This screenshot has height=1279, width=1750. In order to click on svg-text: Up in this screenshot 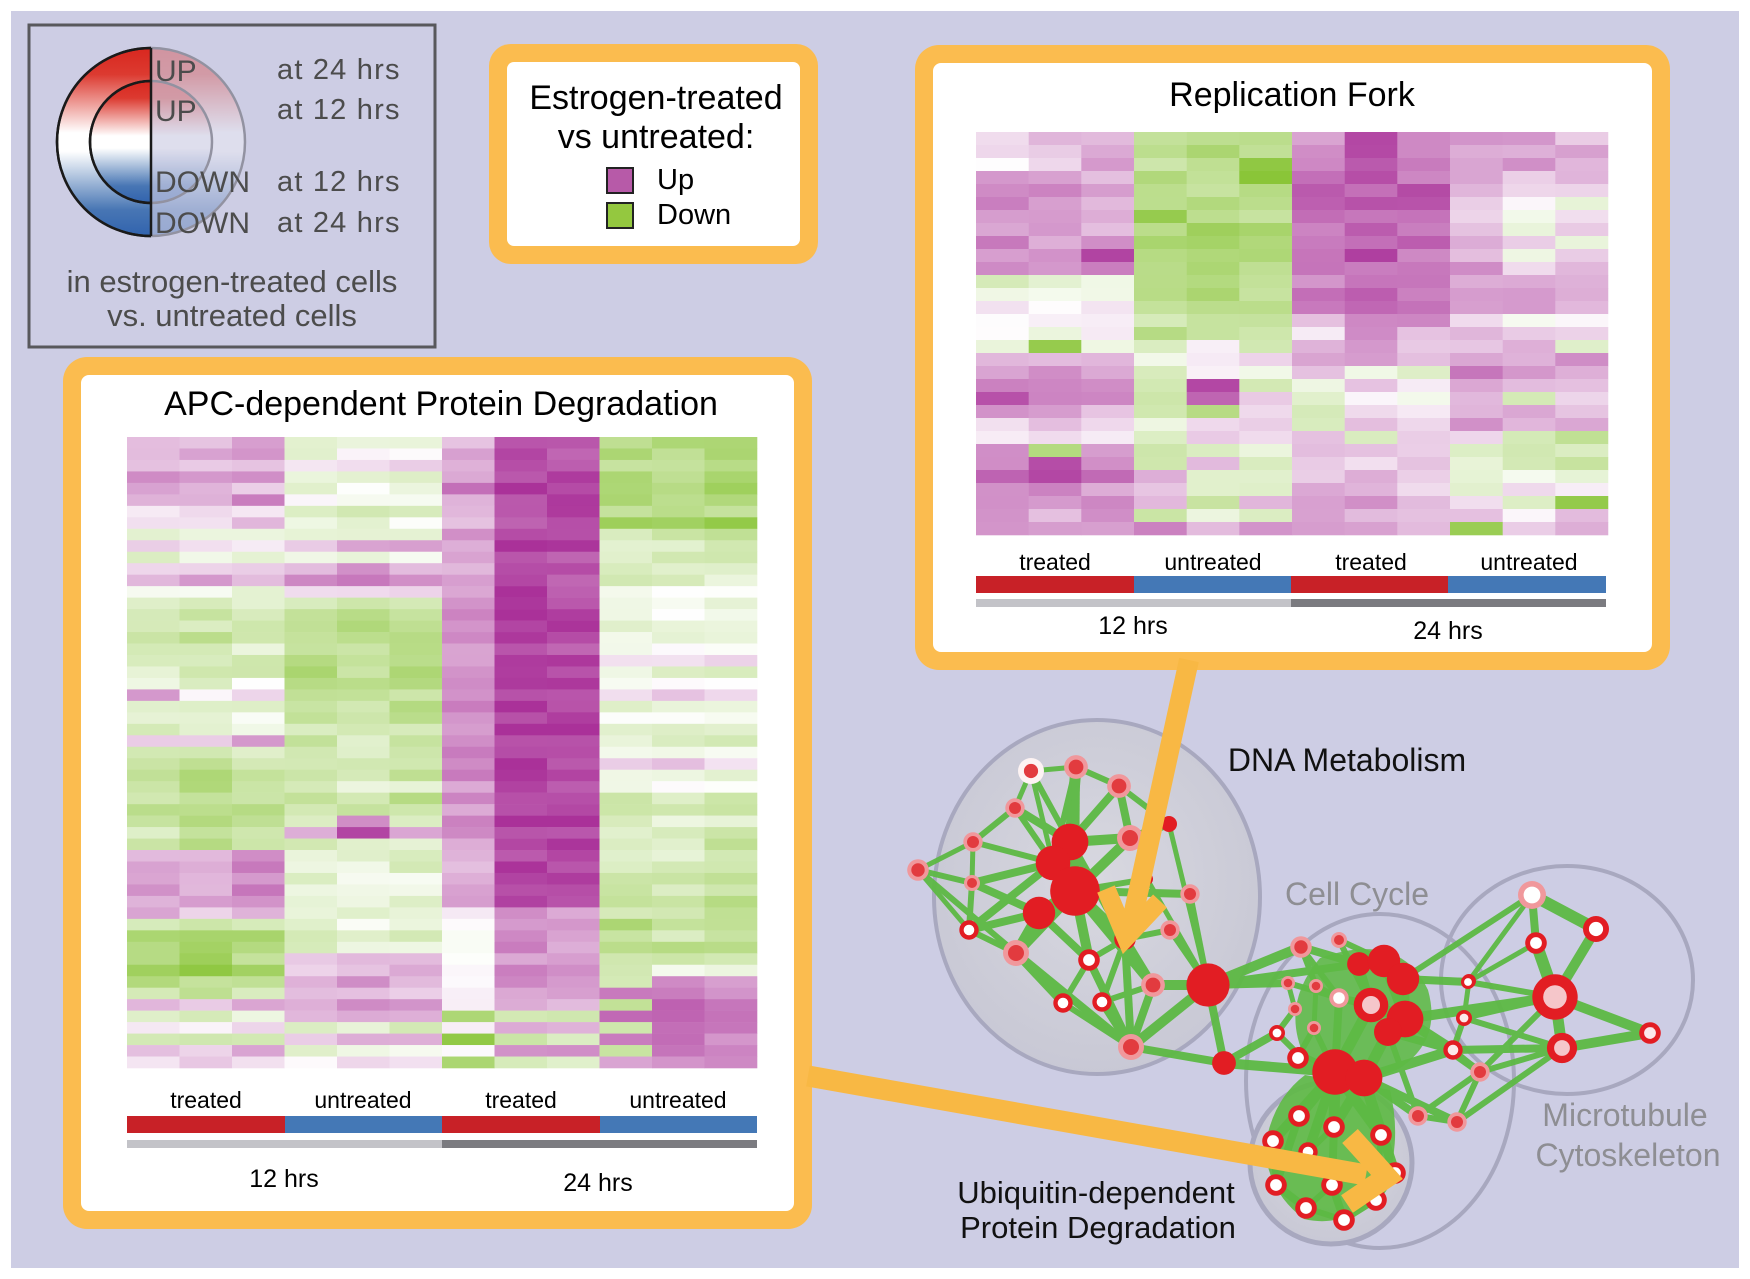, I will do `click(675, 180)`.